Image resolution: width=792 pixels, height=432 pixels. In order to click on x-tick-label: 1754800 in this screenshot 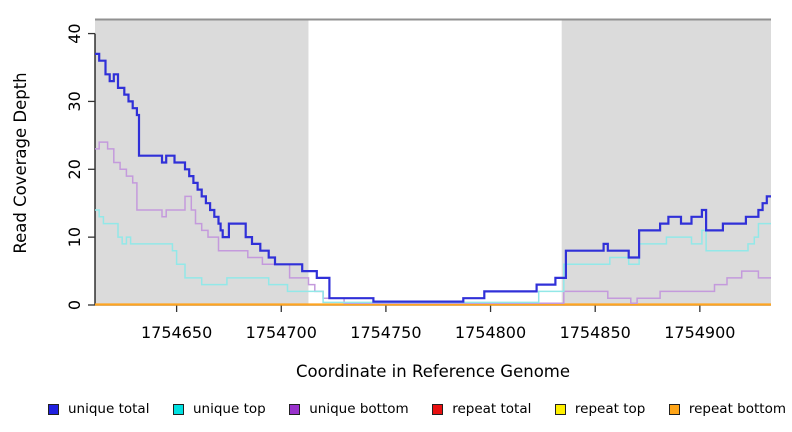, I will do `click(490, 332)`.